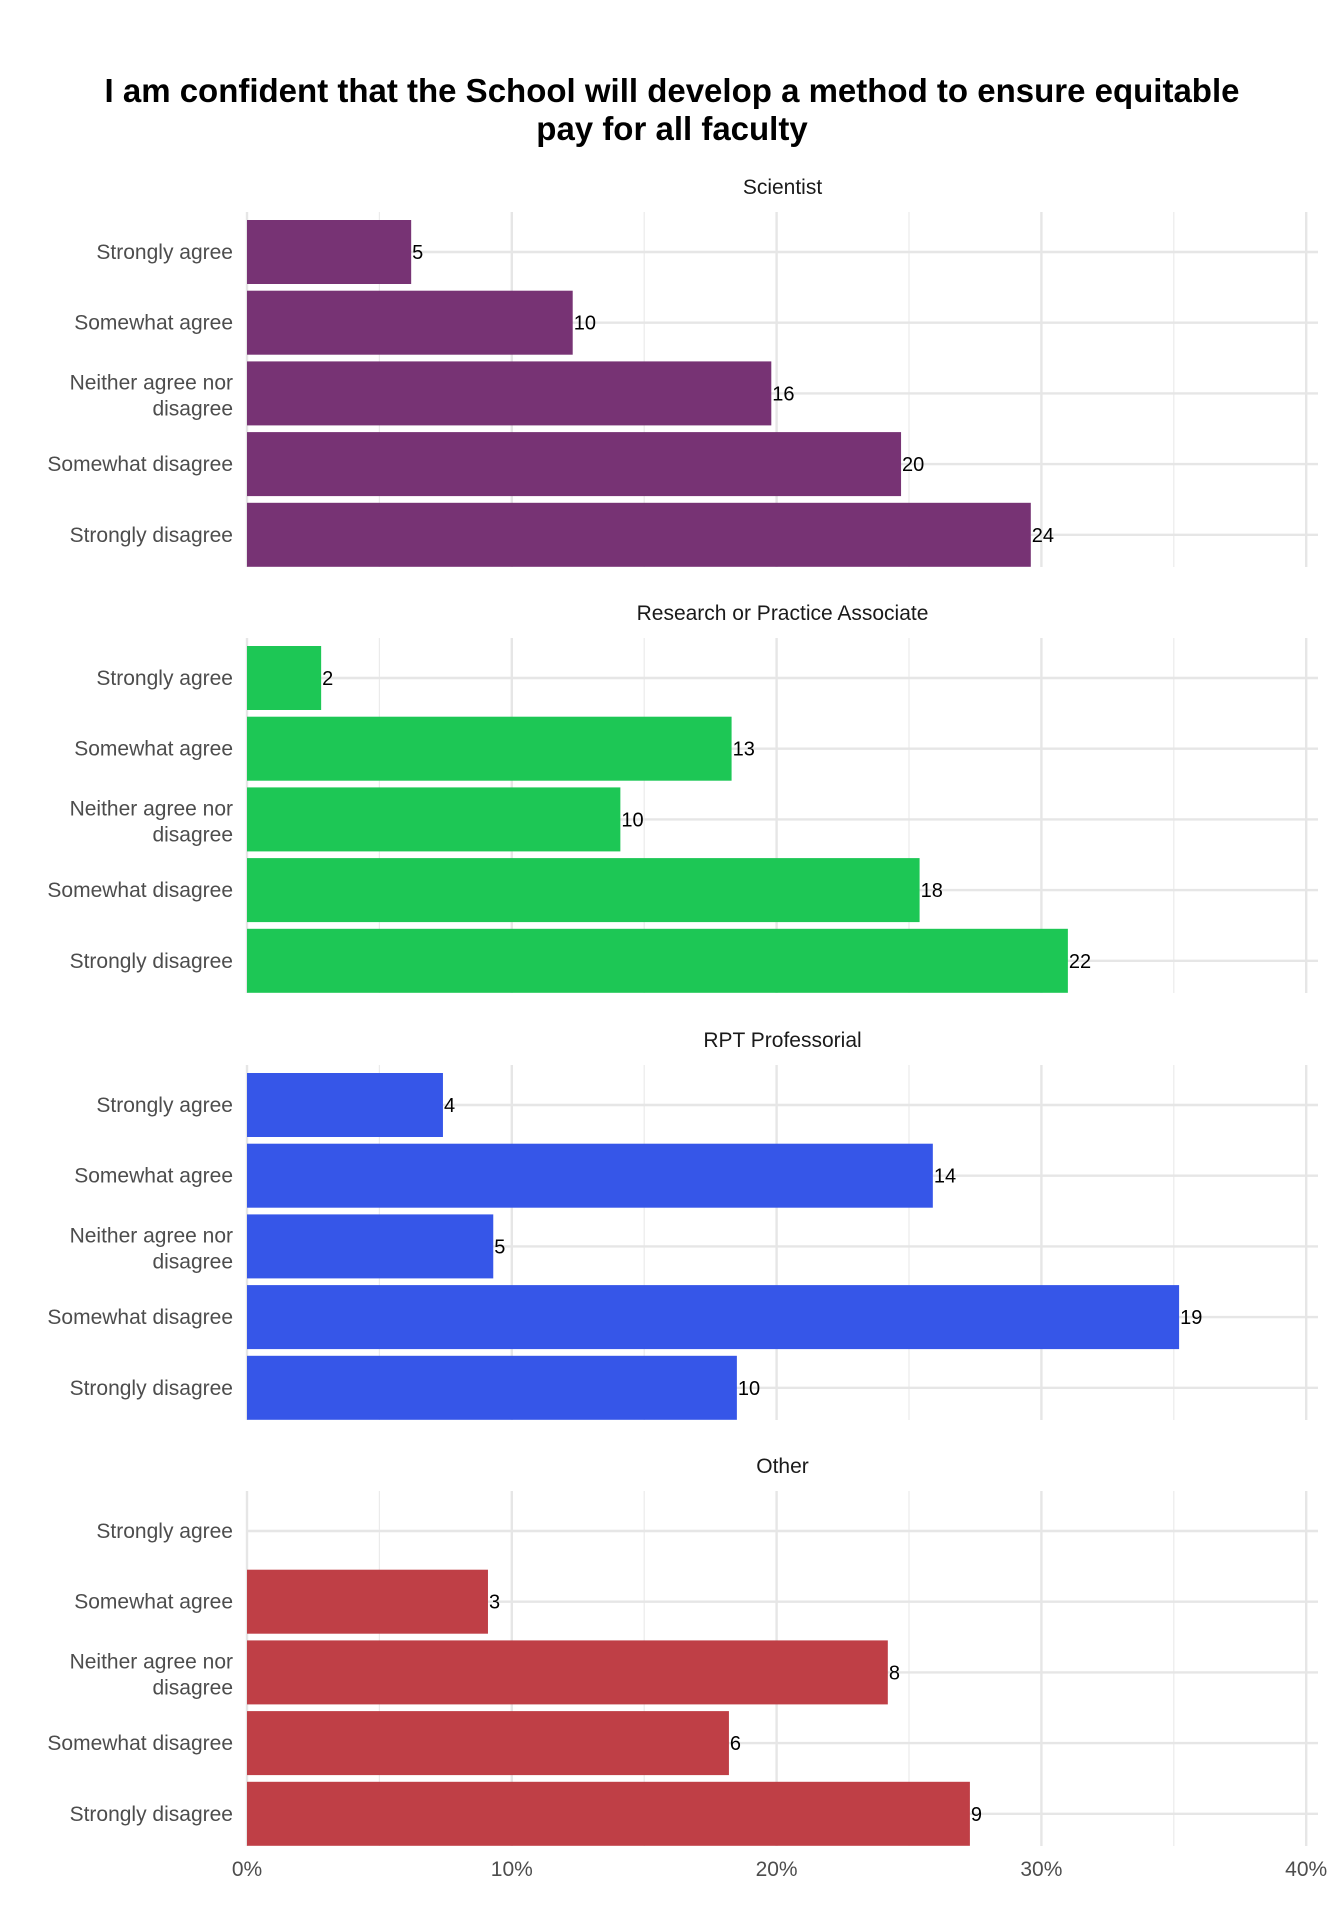 The width and height of the screenshot is (1344, 1920). What do you see at coordinates (345, 1105) in the screenshot?
I see `bar-rpt-professorial-strongly-agree` at bounding box center [345, 1105].